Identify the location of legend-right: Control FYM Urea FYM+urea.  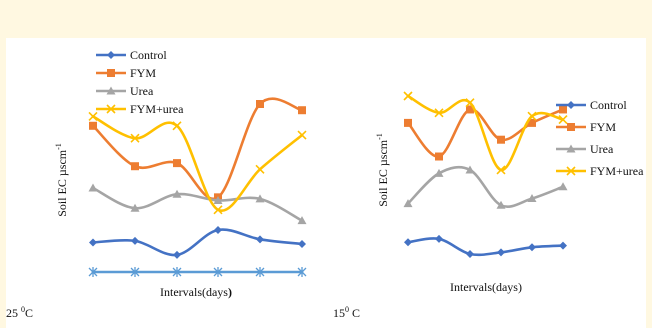
(600, 138).